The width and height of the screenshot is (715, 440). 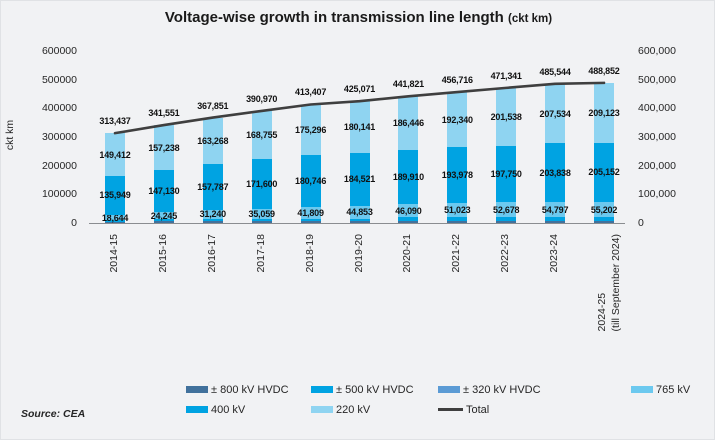 What do you see at coordinates (59, 165) in the screenshot?
I see `y-tick-label-left: 200000` at bounding box center [59, 165].